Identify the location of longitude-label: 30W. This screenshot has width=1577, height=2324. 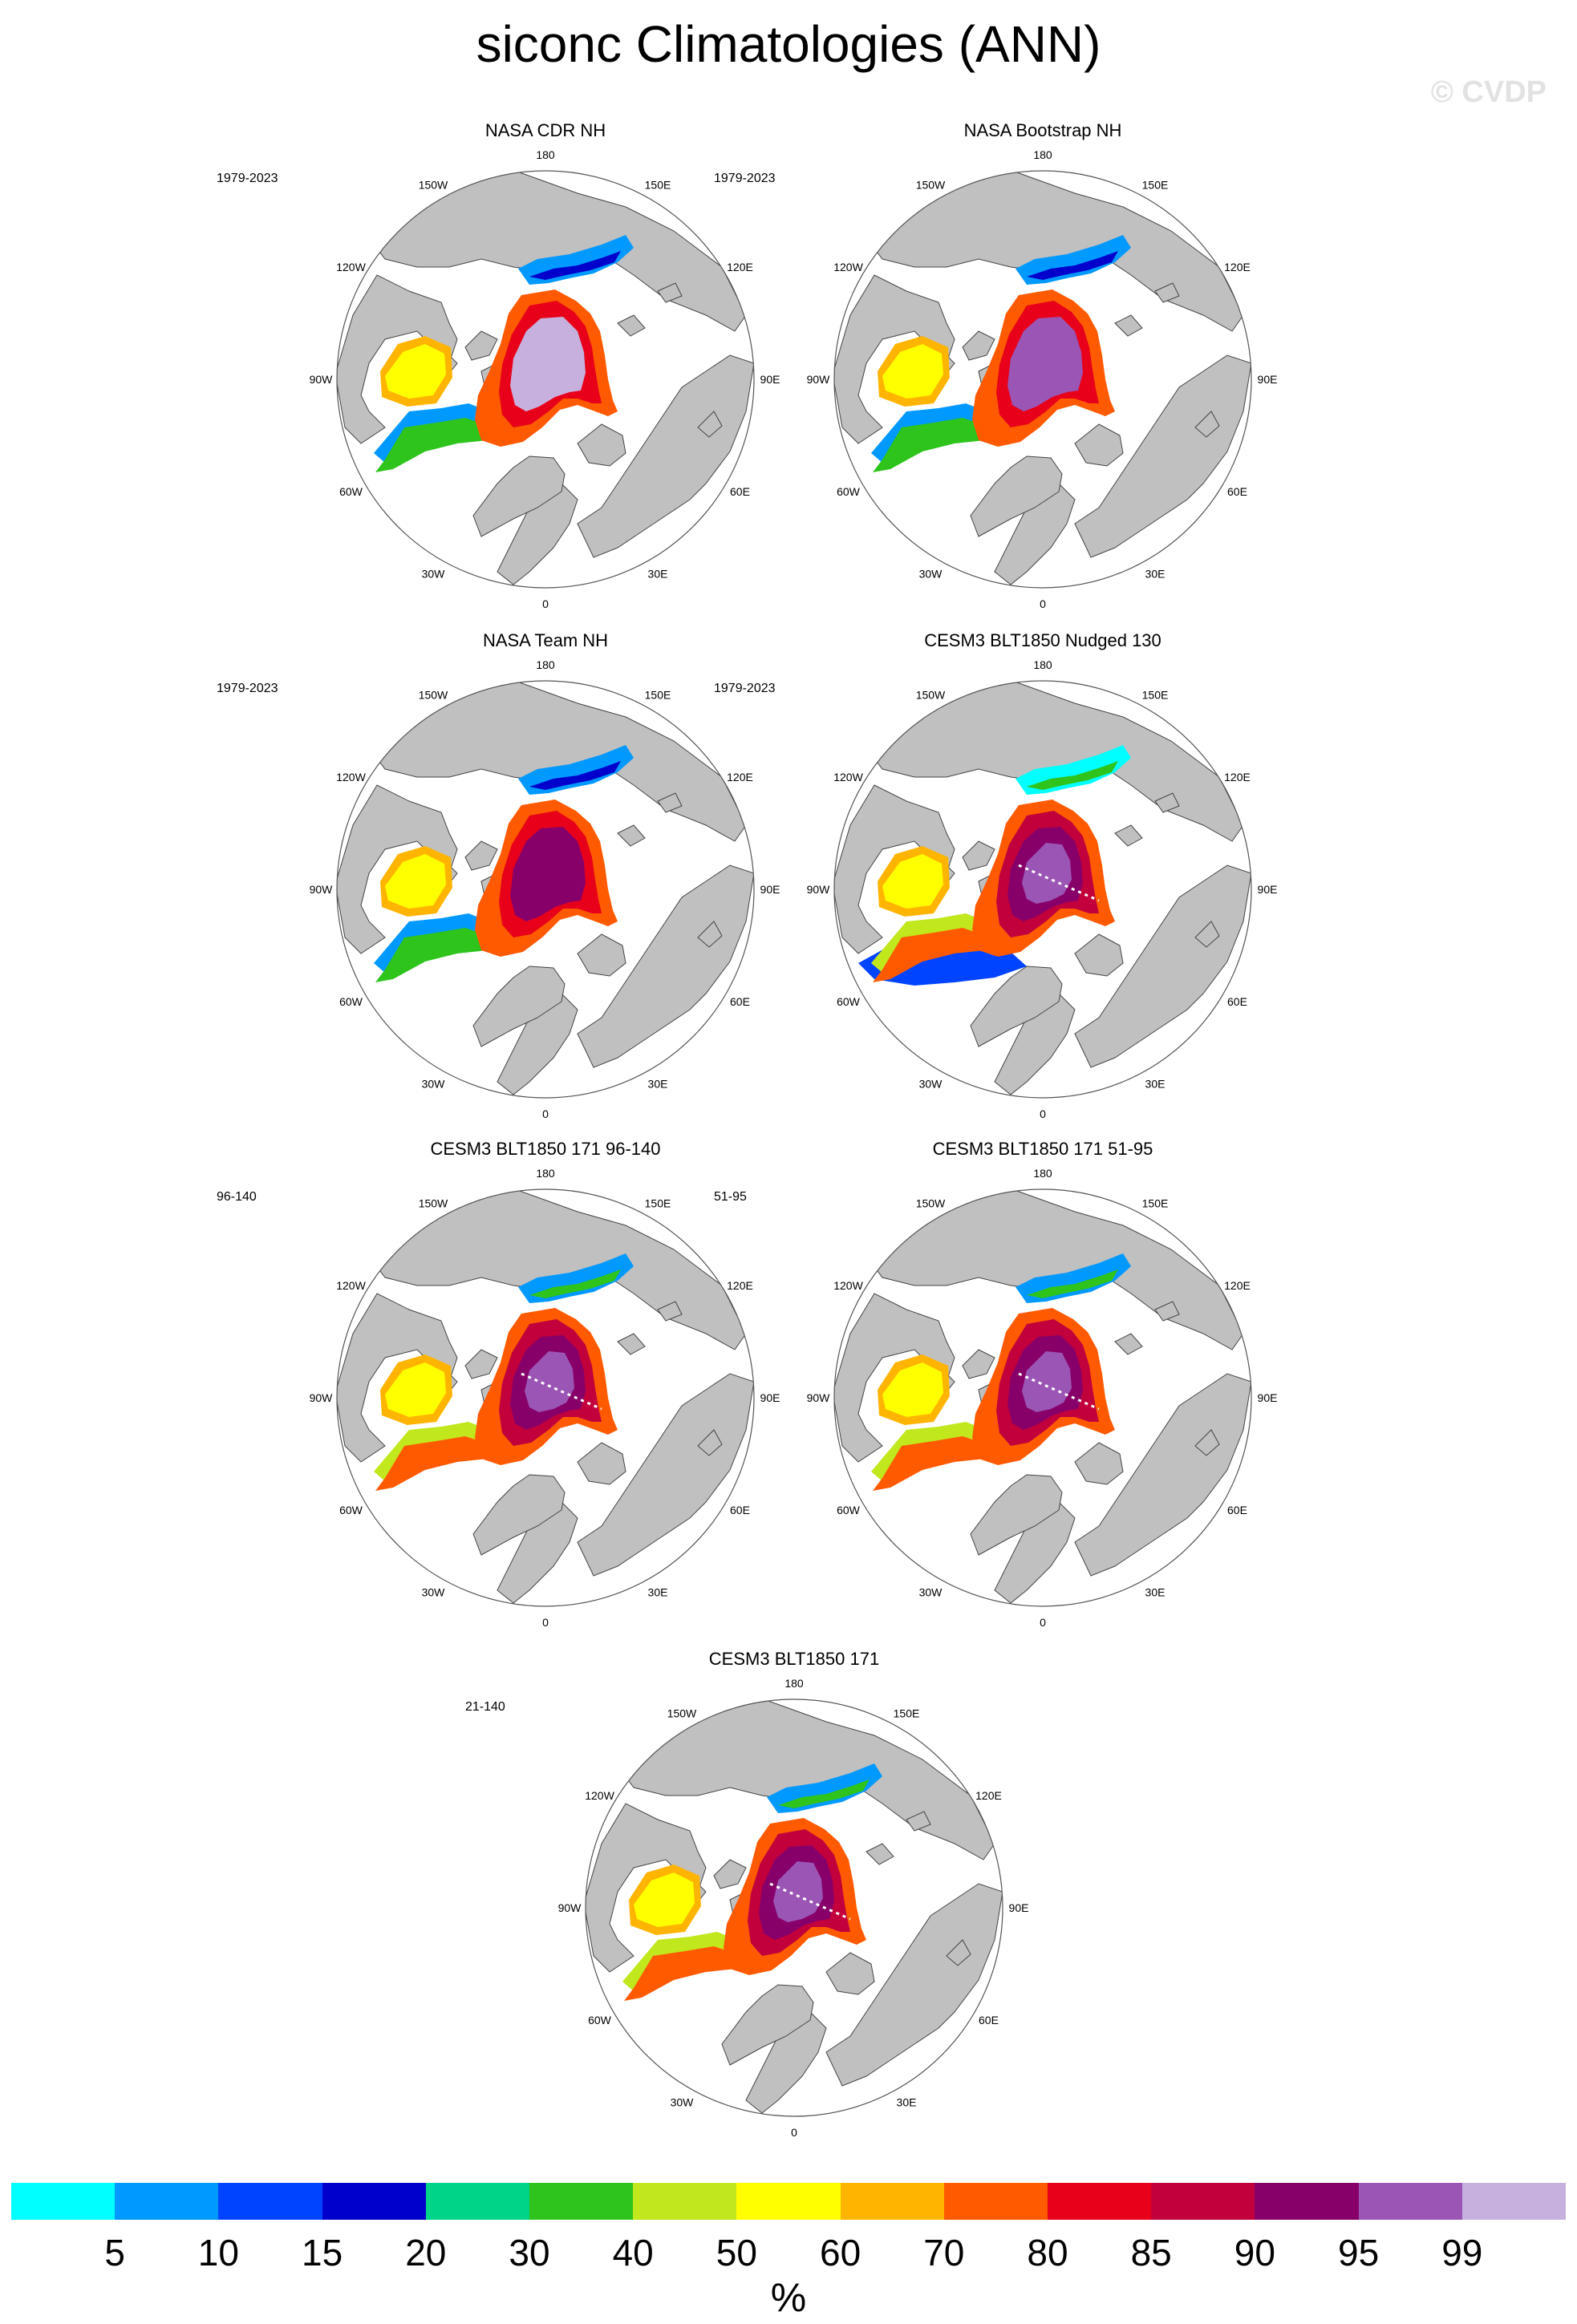
(931, 573).